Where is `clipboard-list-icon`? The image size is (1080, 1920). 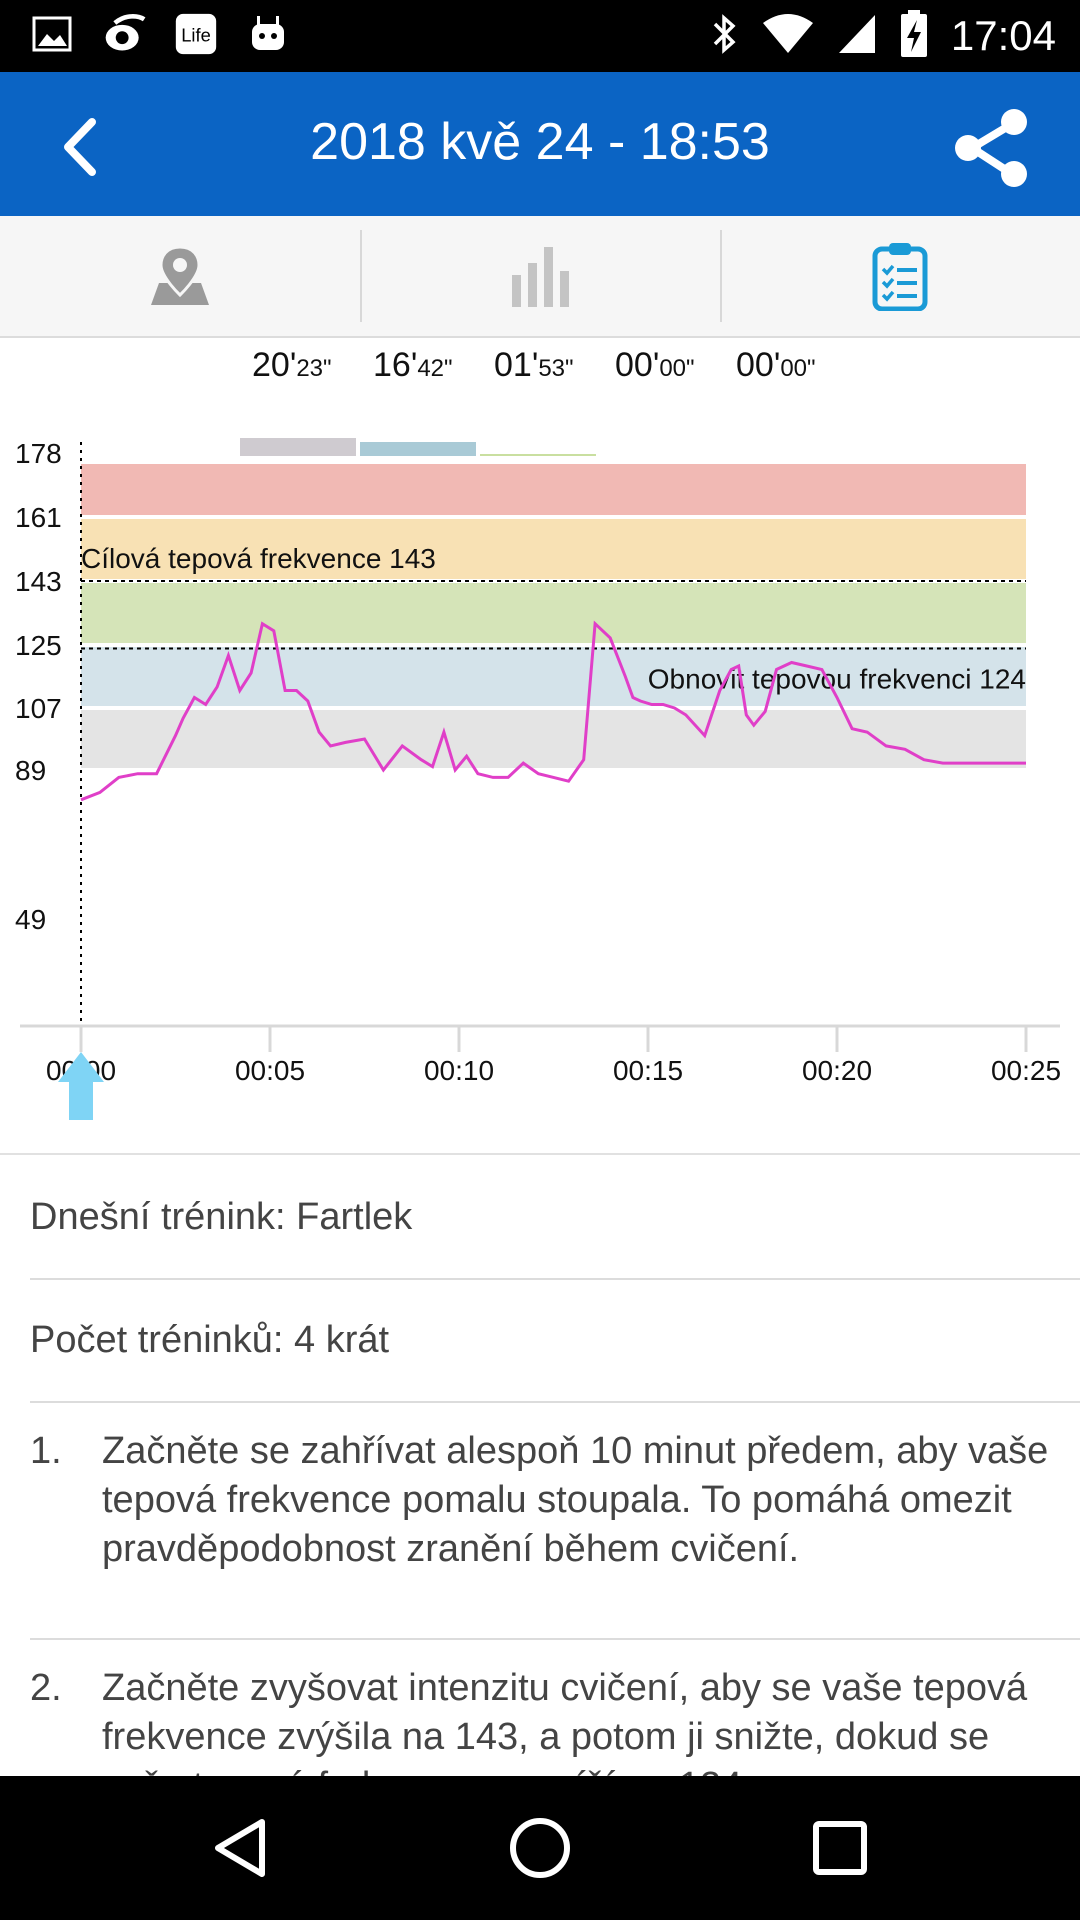 clipboard-list-icon is located at coordinates (900, 277).